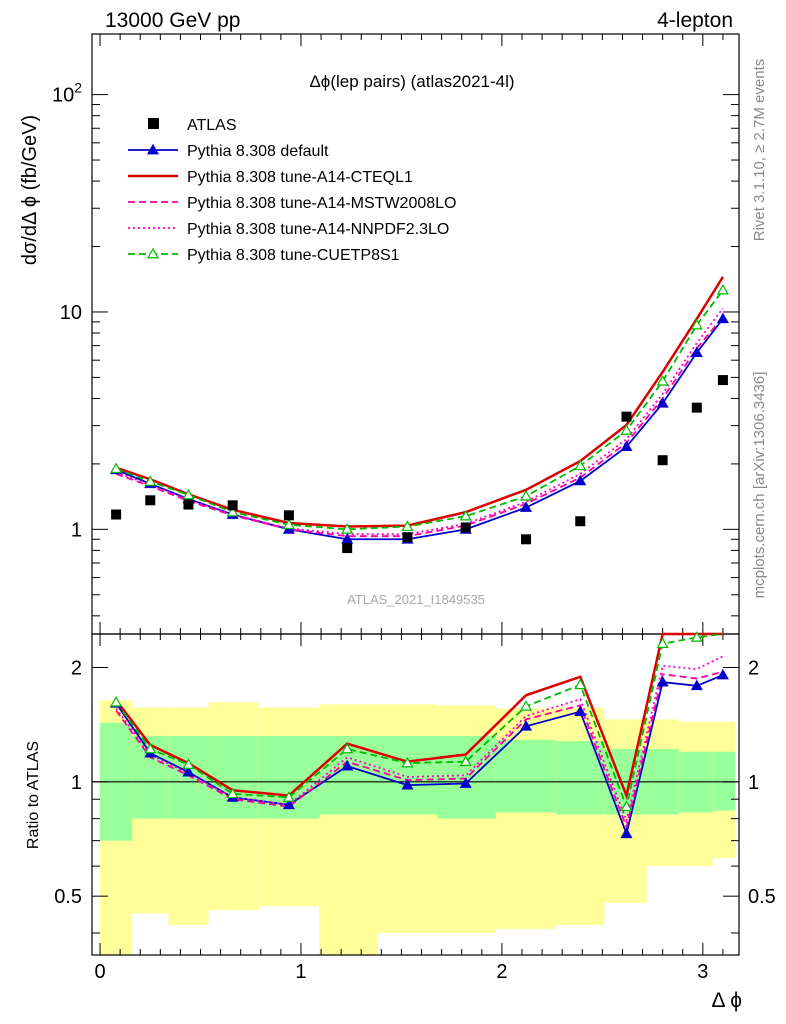 This screenshot has width=786, height=1024. Describe the element at coordinates (501, 972) in the screenshot. I see `x-tick-label: 2` at that location.